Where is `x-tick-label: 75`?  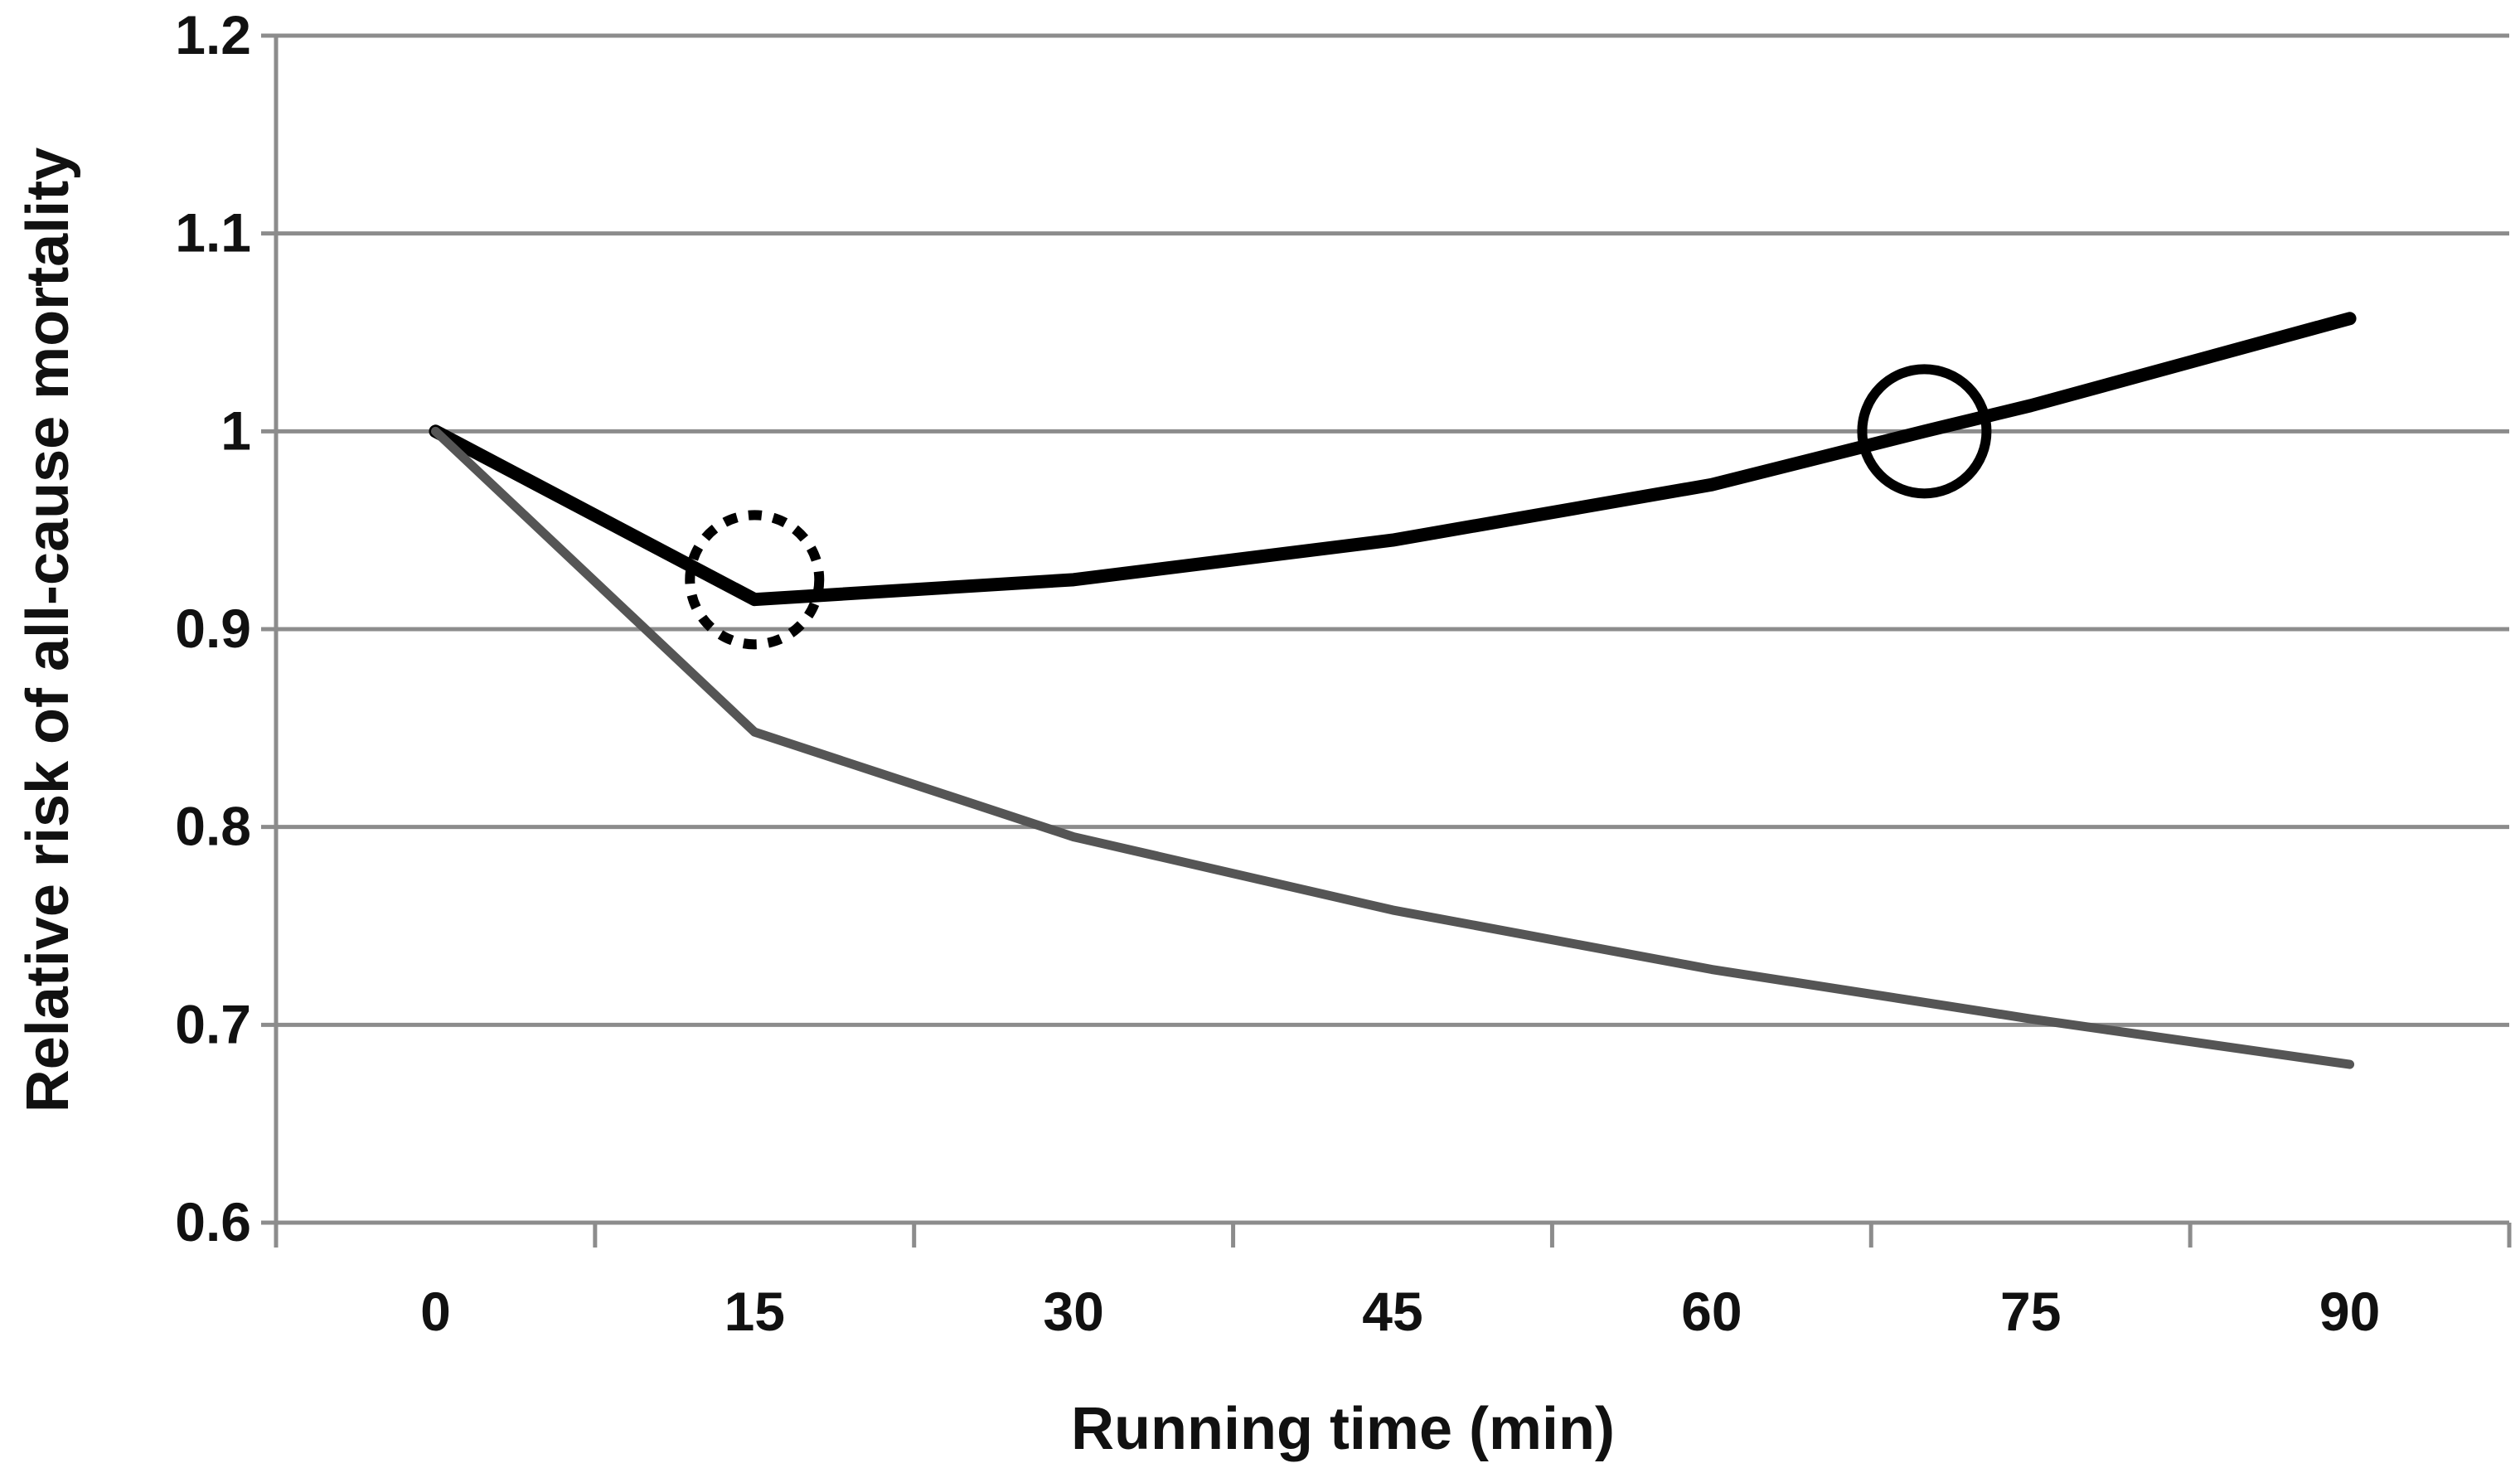 x-tick-label: 75 is located at coordinates (2030, 1311).